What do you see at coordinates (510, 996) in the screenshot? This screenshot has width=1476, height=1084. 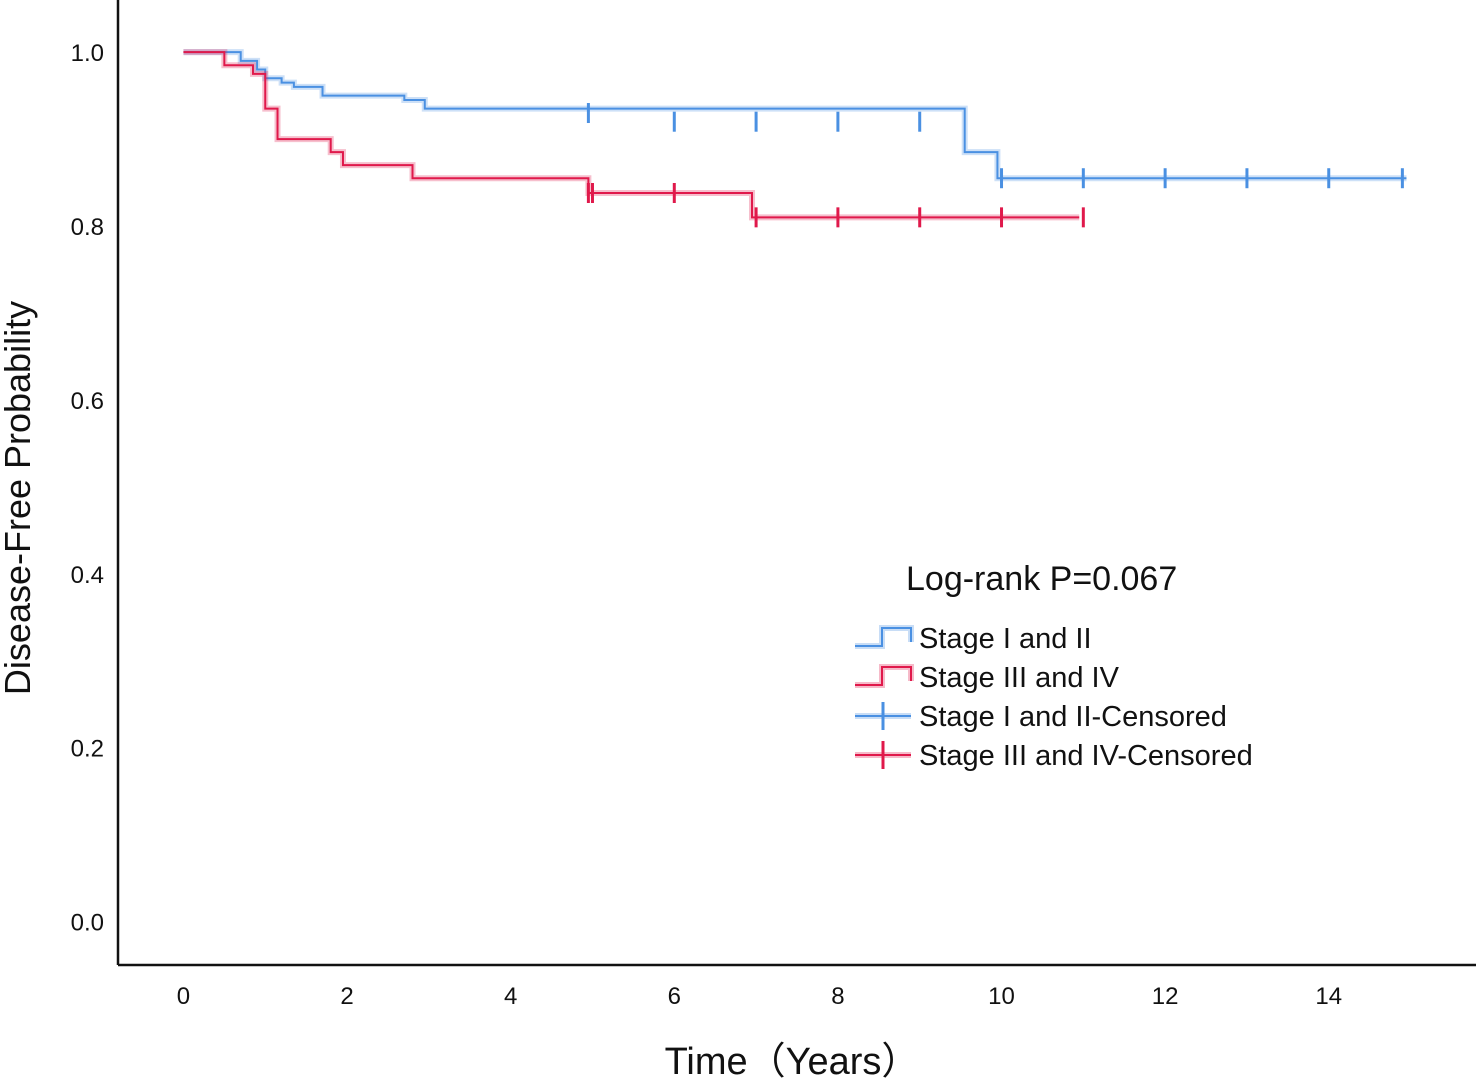 I see `x-tick-label: 4` at bounding box center [510, 996].